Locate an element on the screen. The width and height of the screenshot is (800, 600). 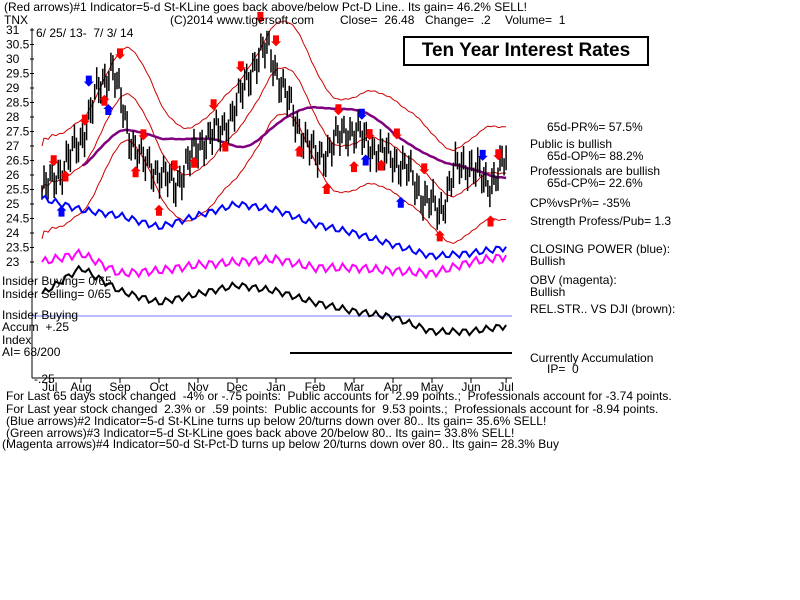
closing-power-value: Bullish is located at coordinates (548, 261).